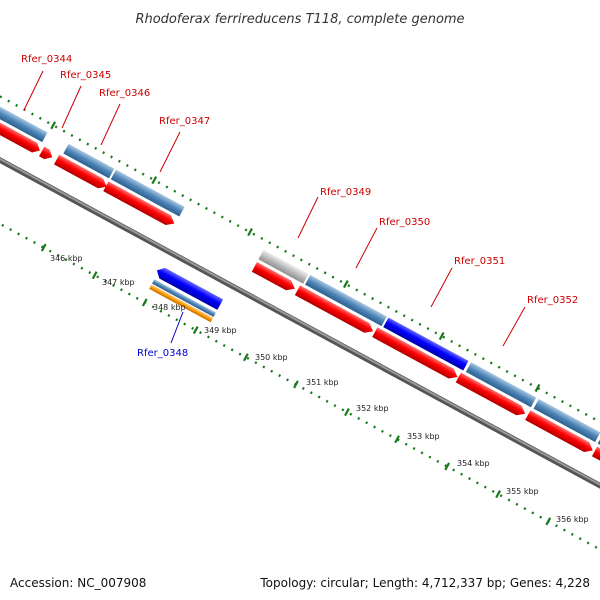 The image size is (600, 600). Describe the element at coordinates (426, 344) in the screenshot. I see `gene-rfer-0351-bar` at that location.